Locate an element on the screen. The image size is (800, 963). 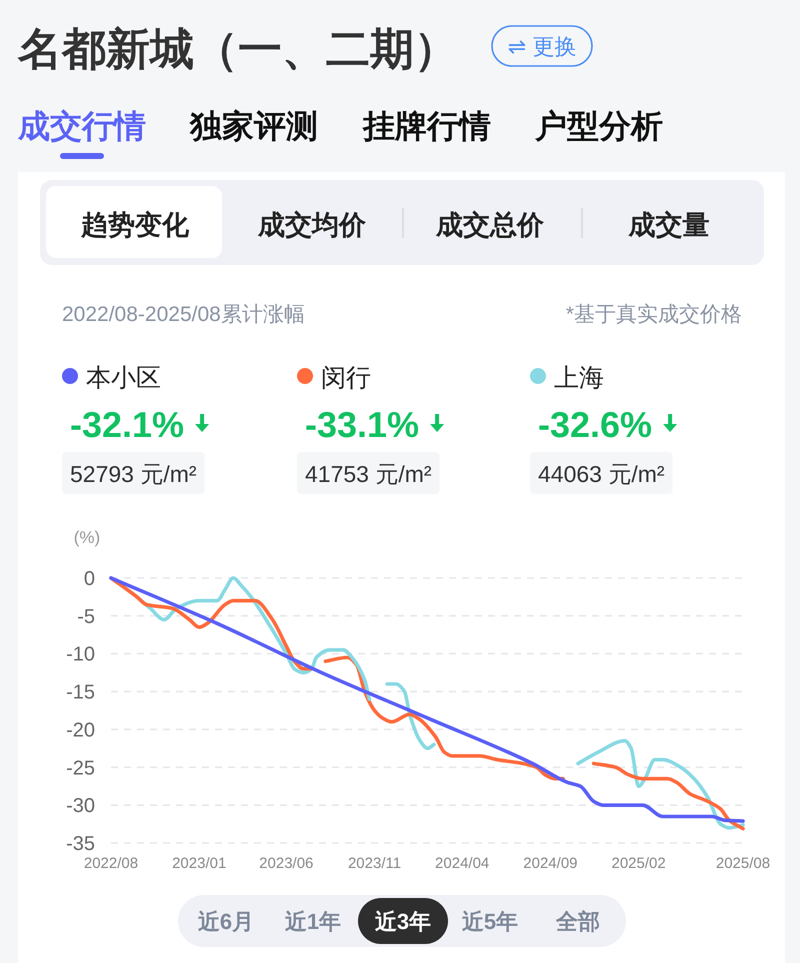
text: 成交量 is located at coordinates (669, 225).